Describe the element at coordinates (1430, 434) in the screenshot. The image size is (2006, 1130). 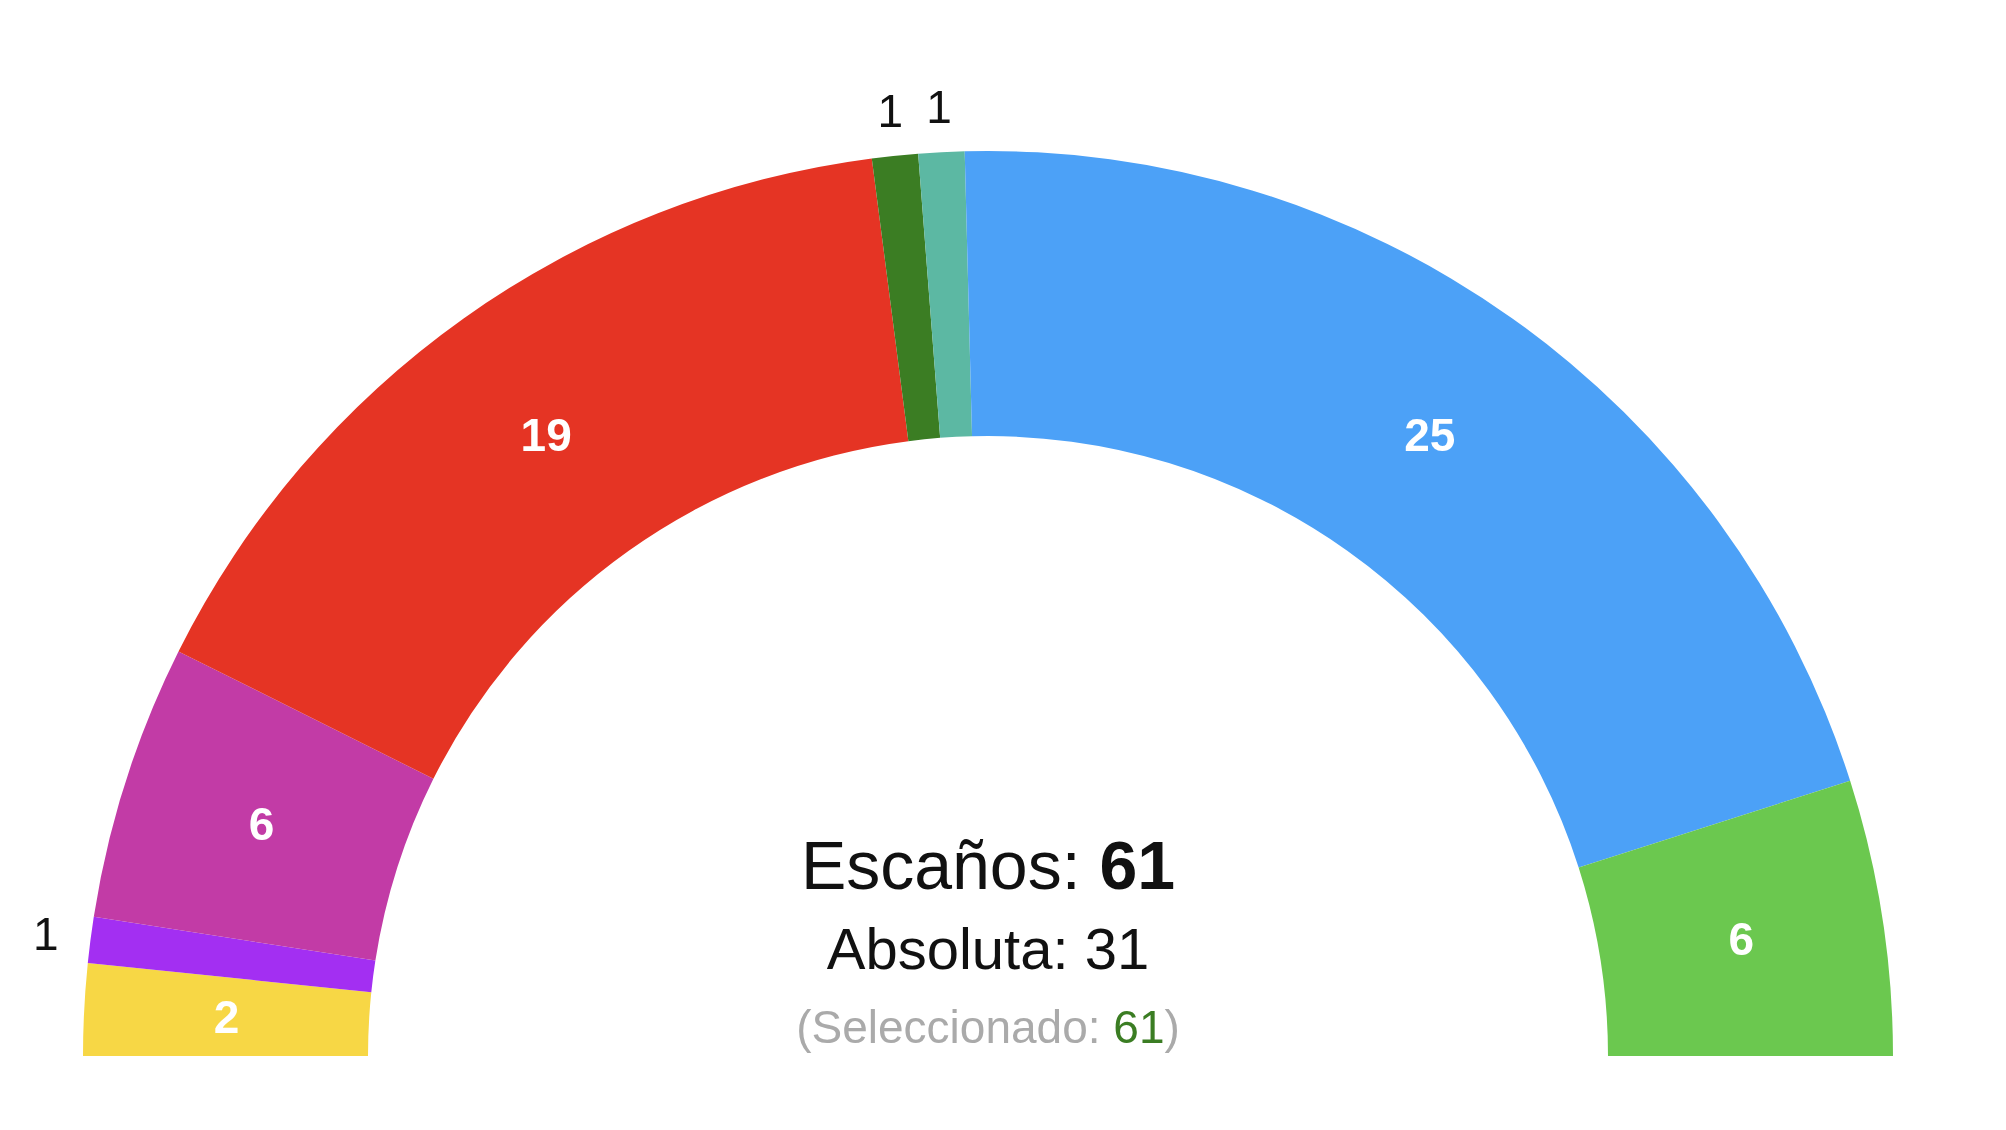
I see `data-label: 25` at that location.